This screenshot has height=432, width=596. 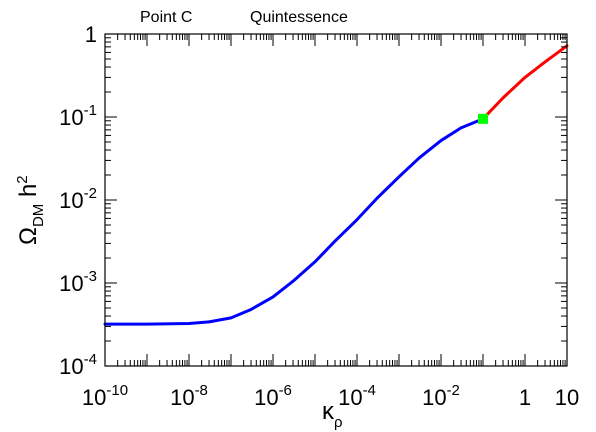 What do you see at coordinates (78, 199) in the screenshot?
I see `y-tick-label: 10⁻²` at bounding box center [78, 199].